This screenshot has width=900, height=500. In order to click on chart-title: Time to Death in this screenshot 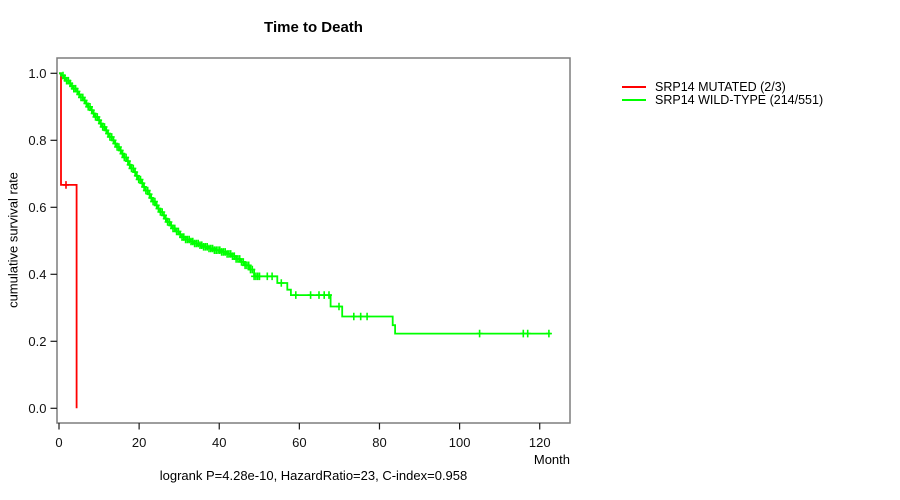, I will do `click(313, 27)`.